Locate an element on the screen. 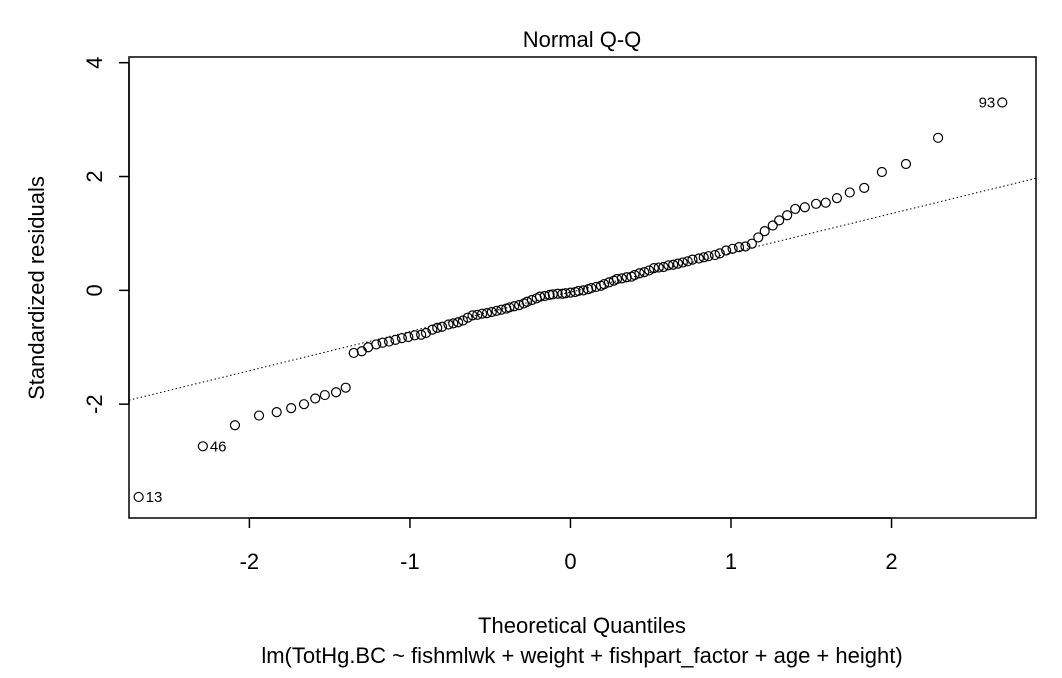 This screenshot has height=678, width=1062. x-tick-label: 0 is located at coordinates (570, 561).